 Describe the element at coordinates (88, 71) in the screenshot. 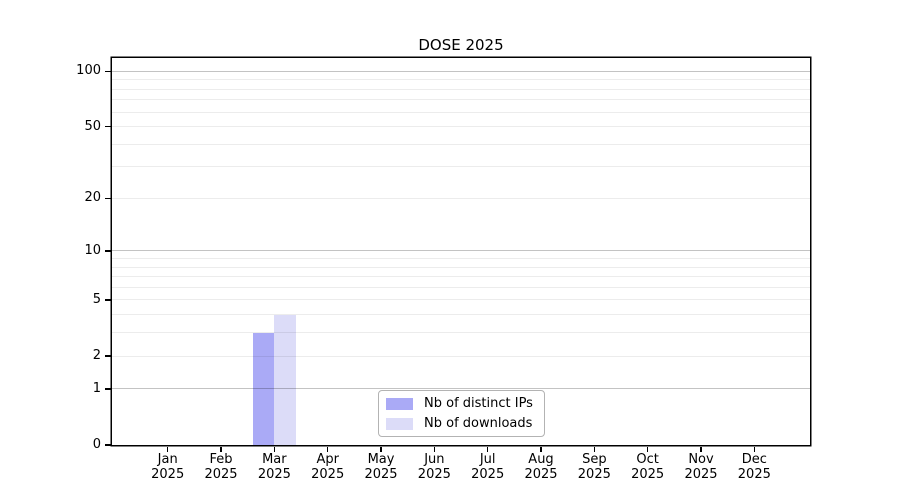

I see `y-axis-tick-label: 100` at that location.